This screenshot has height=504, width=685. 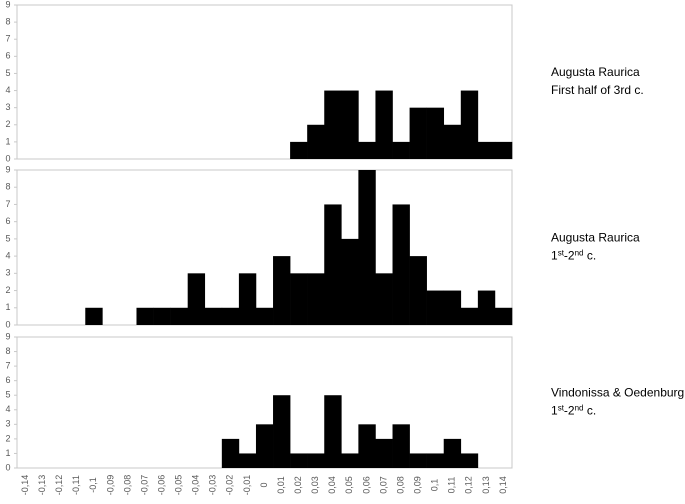 I want to click on x-tick-label: 0,09, so click(x=417, y=485).